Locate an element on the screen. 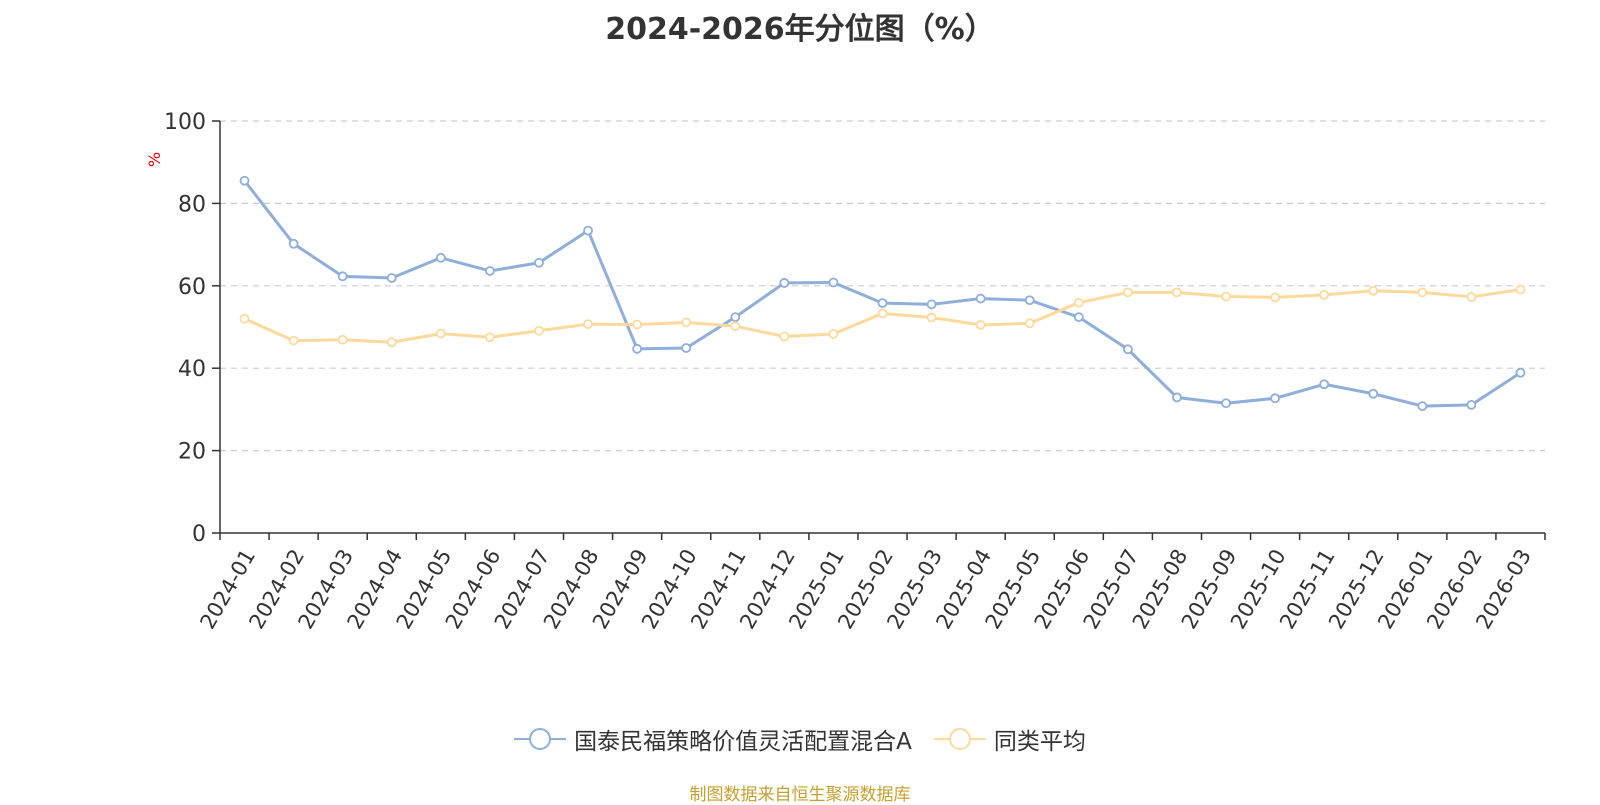 The width and height of the screenshot is (1600, 805). y-tick-label: 80 is located at coordinates (192, 204).